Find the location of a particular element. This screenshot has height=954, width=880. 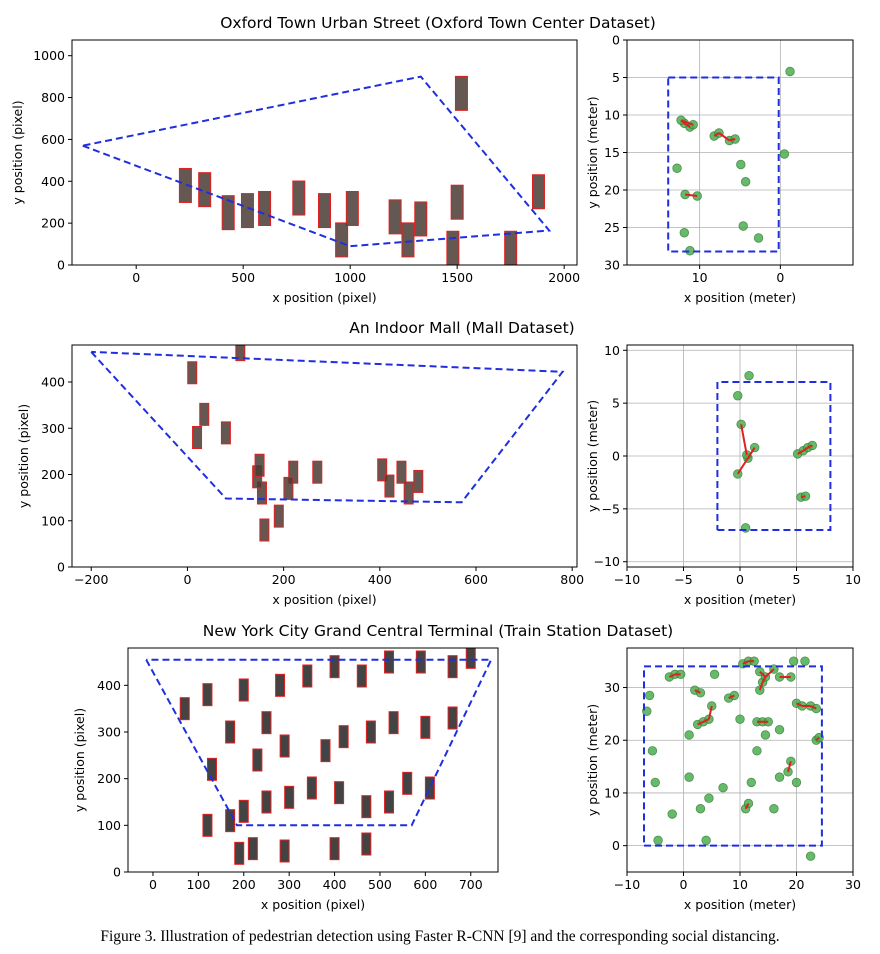

x-tick-label: −5 is located at coordinates (683, 579).